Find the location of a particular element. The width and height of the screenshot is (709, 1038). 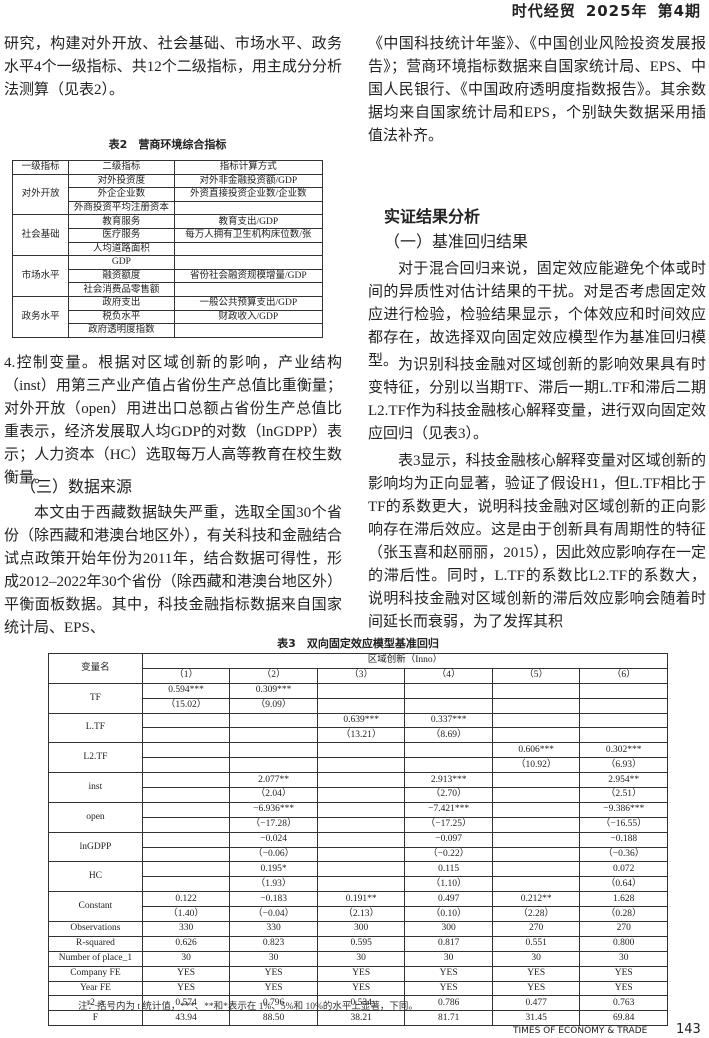

value-cell: 69.84 is located at coordinates (623, 1018).